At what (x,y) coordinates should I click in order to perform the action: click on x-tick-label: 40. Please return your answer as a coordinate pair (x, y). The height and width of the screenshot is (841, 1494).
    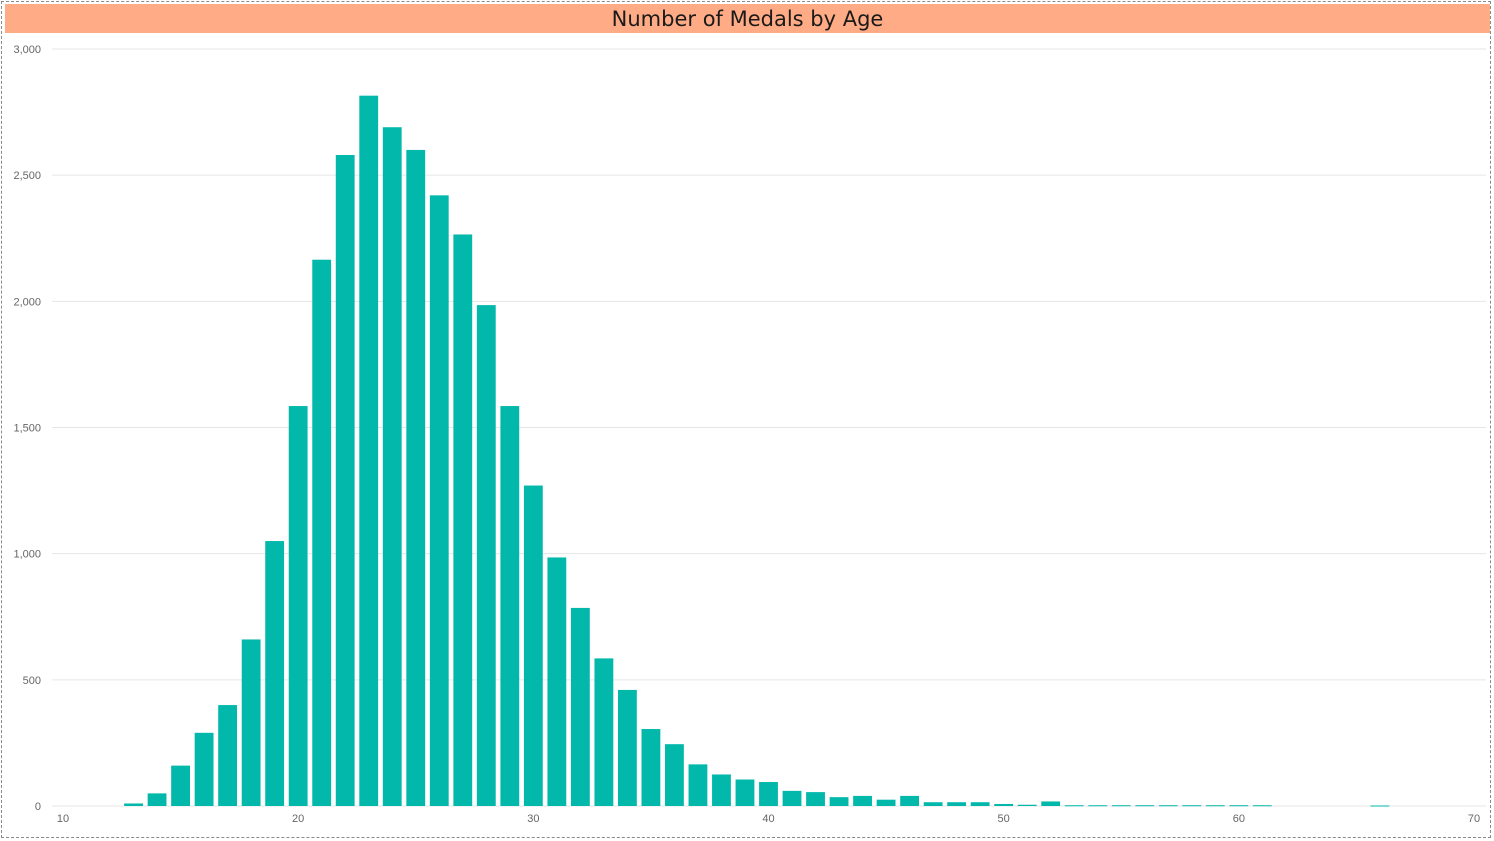
    Looking at the image, I should click on (768, 819).